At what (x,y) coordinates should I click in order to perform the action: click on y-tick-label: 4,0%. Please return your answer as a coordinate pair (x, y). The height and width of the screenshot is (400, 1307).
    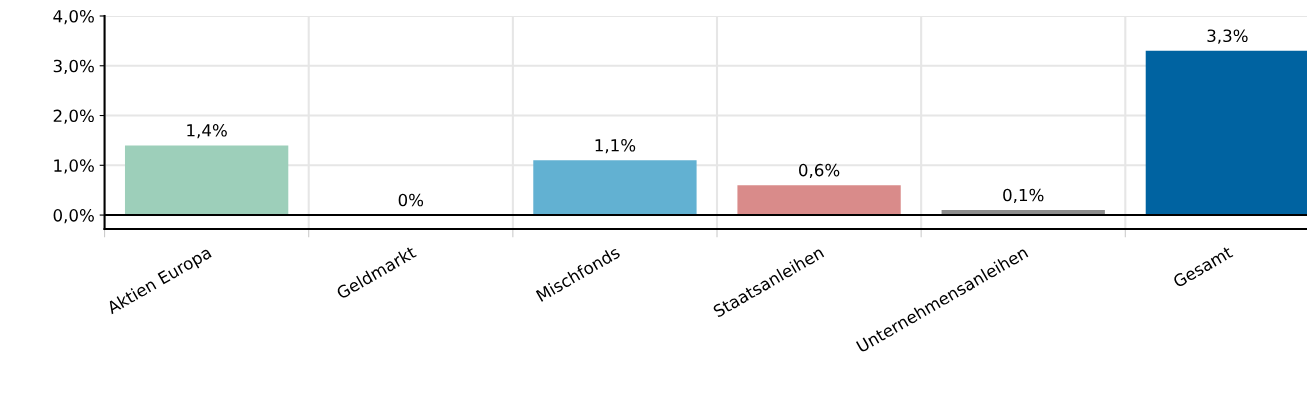
    Looking at the image, I should click on (73, 17).